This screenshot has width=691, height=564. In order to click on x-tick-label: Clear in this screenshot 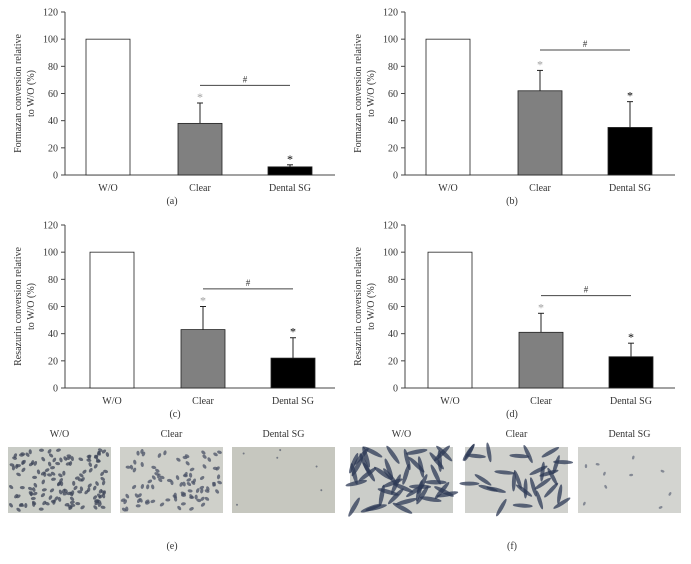, I will do `click(541, 401)`.